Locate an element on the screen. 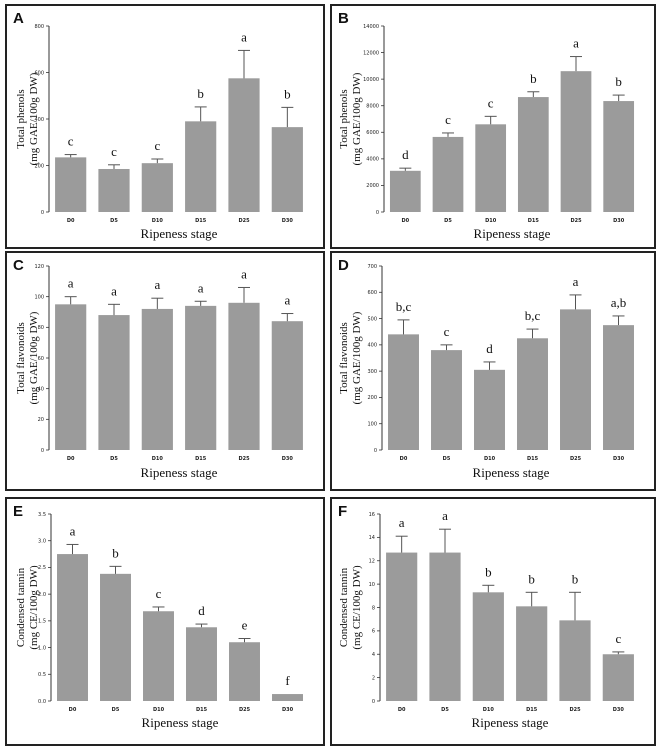  y-tick-label: 700 is located at coordinates (372, 267).